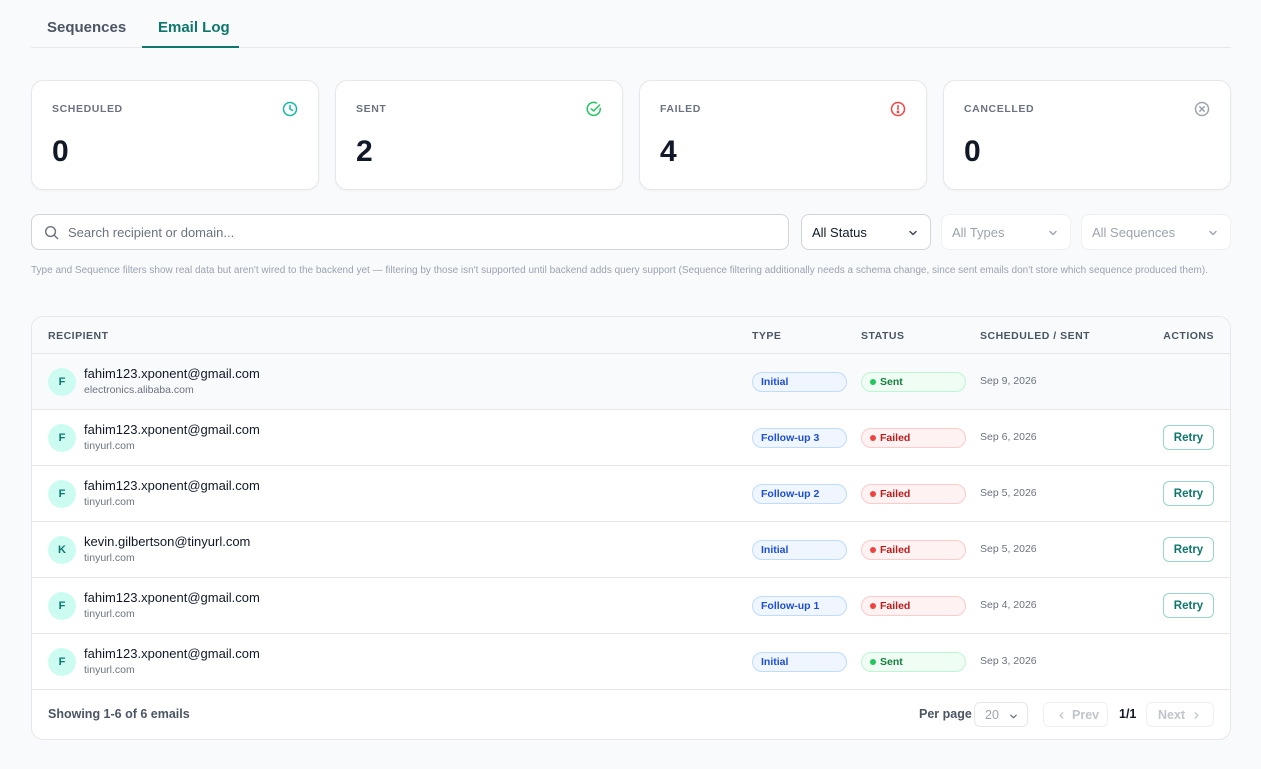  I want to click on stat-value: 2, so click(364, 151).